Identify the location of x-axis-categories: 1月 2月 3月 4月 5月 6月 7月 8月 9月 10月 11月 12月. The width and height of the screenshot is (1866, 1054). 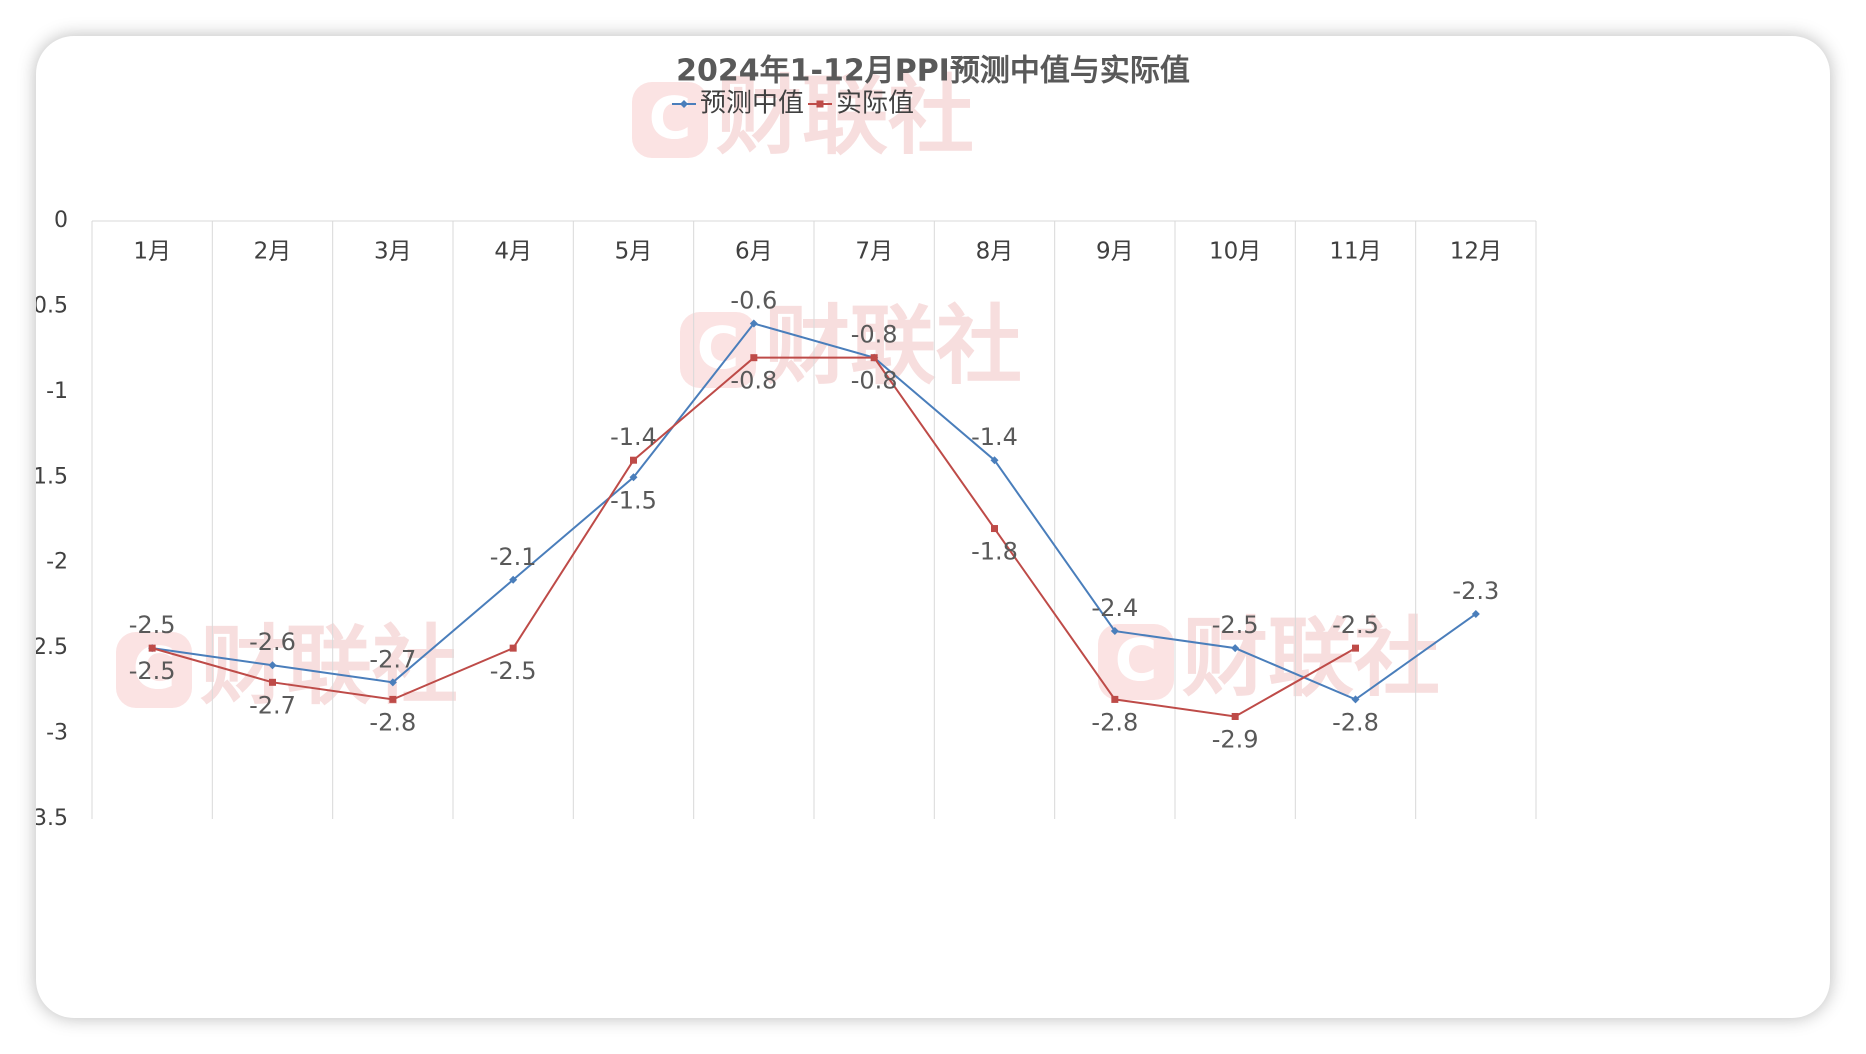
(817, 252).